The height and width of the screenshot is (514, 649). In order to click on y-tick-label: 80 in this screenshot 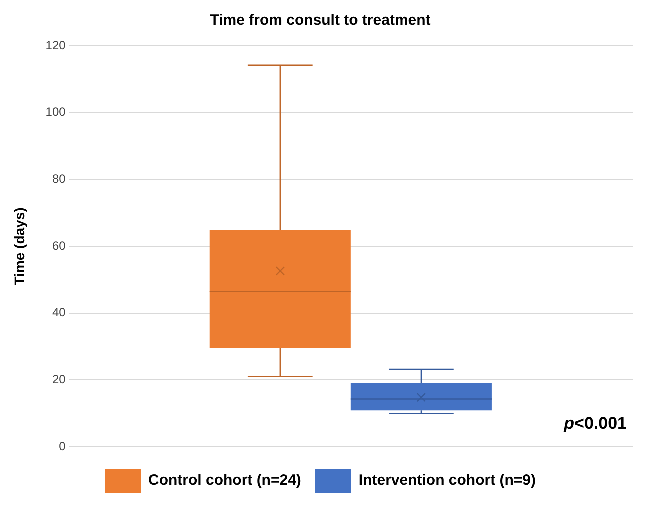, I will do `click(59, 179)`.